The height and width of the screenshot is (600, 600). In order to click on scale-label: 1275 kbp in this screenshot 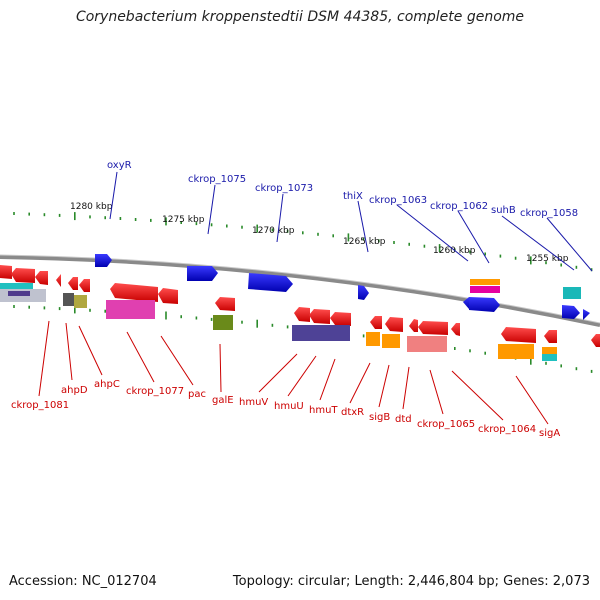, I will do `click(183, 220)`.